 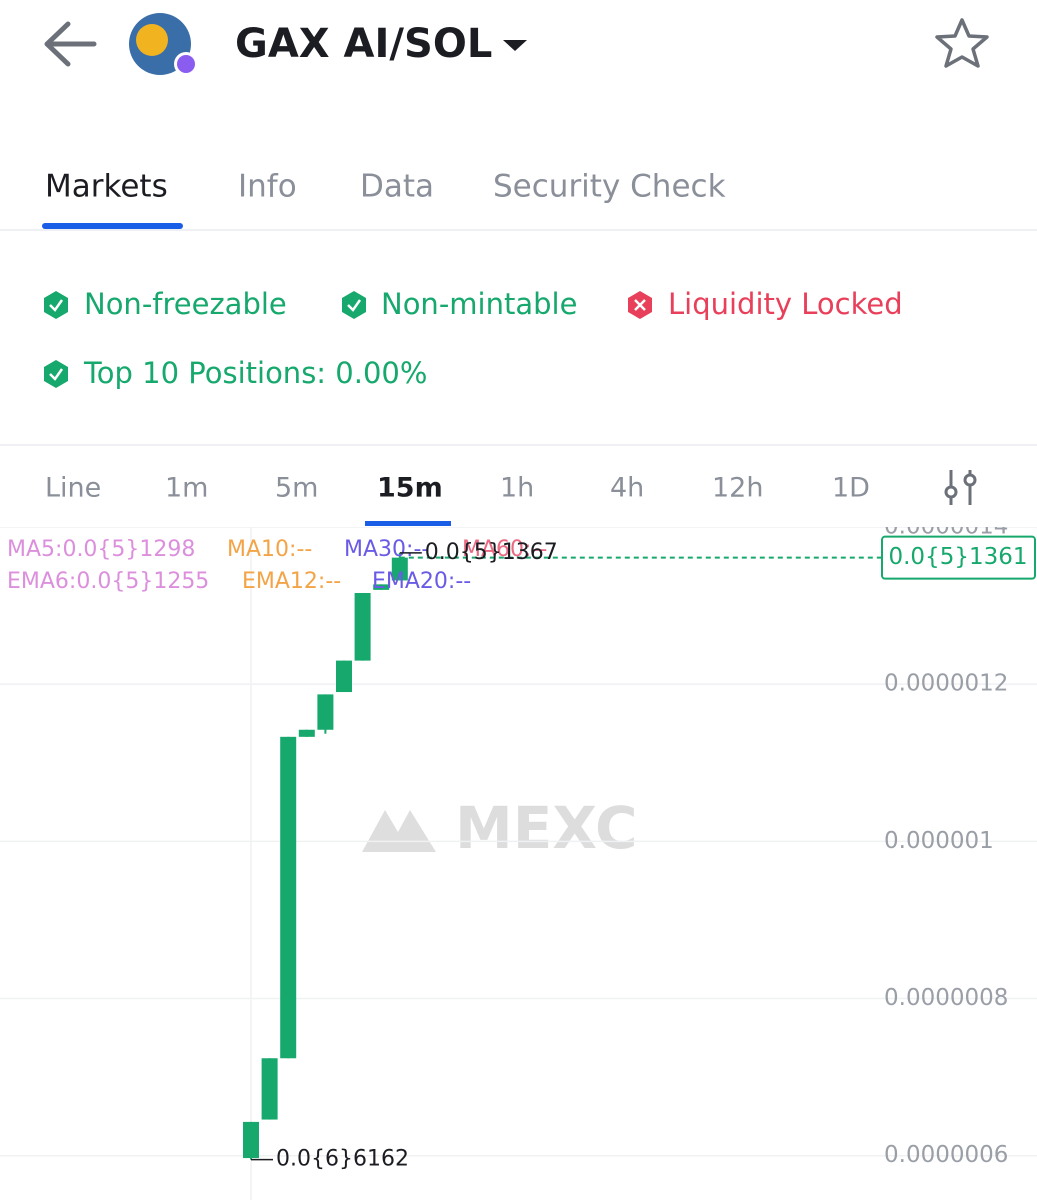 I want to click on high-label: 0.0{5}1367, so click(x=491, y=552).